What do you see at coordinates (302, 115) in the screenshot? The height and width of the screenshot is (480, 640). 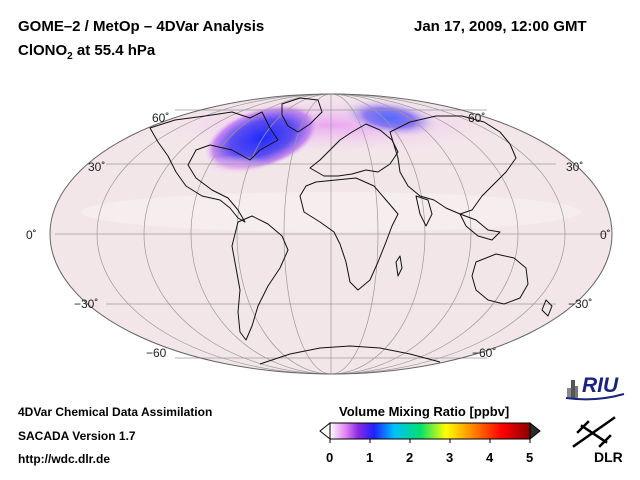 I see `greenland-coast` at bounding box center [302, 115].